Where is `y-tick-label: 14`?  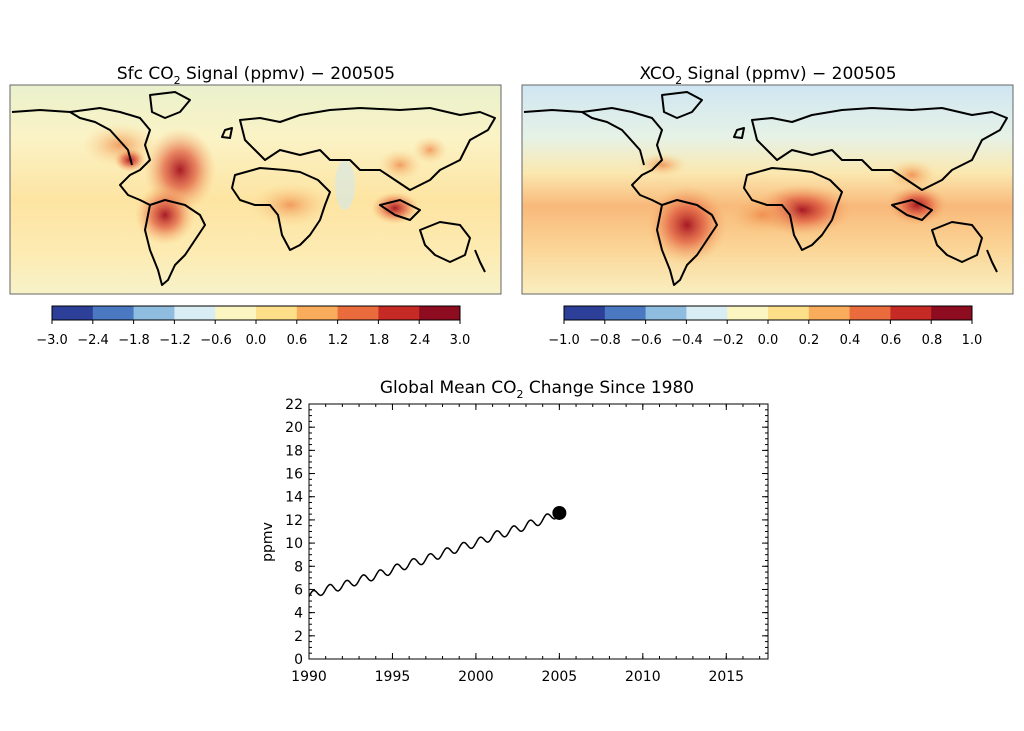 y-tick-label: 14 is located at coordinates (294, 498).